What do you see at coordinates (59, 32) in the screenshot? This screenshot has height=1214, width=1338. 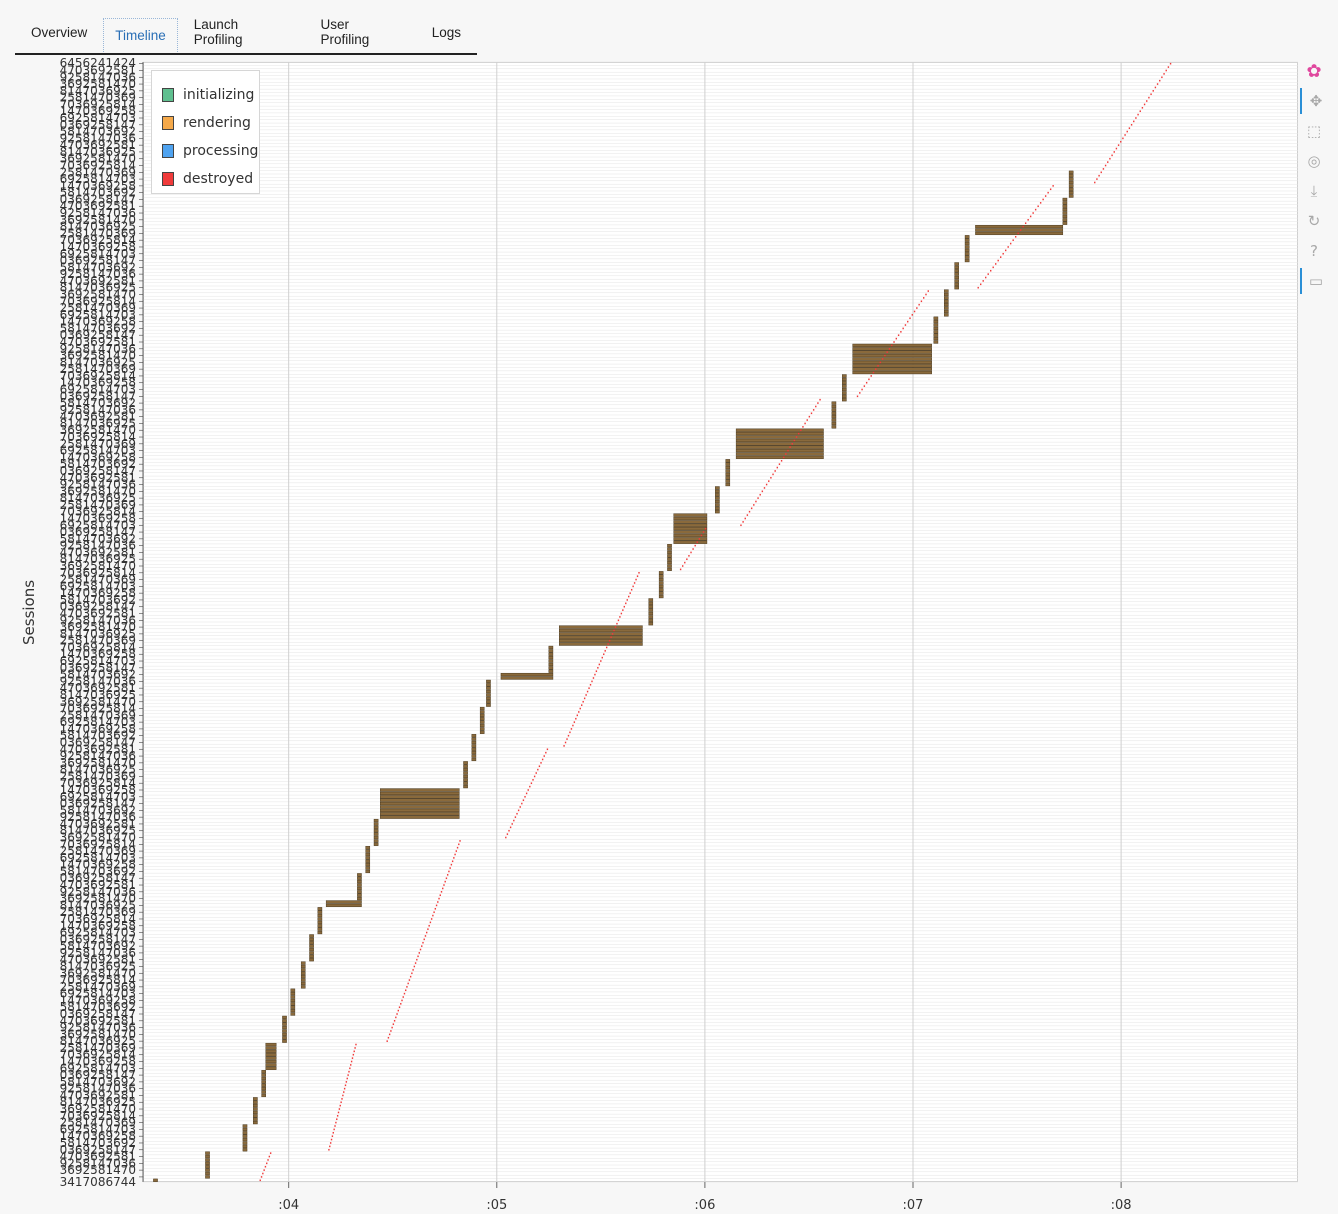 I see `tab-overview: Overview` at bounding box center [59, 32].